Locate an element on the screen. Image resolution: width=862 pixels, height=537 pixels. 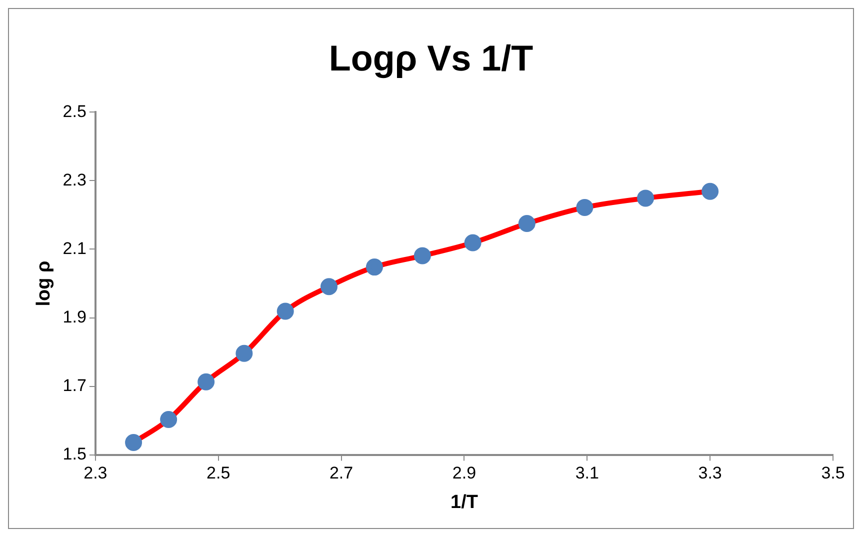
chart-title: Logρ Vs 1/T is located at coordinates (431, 58).